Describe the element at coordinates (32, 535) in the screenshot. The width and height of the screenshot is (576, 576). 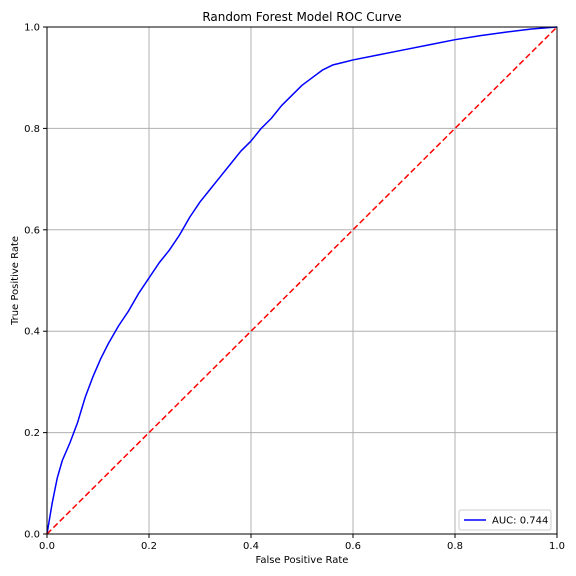
I see `y-tick-label: 0.0` at that location.